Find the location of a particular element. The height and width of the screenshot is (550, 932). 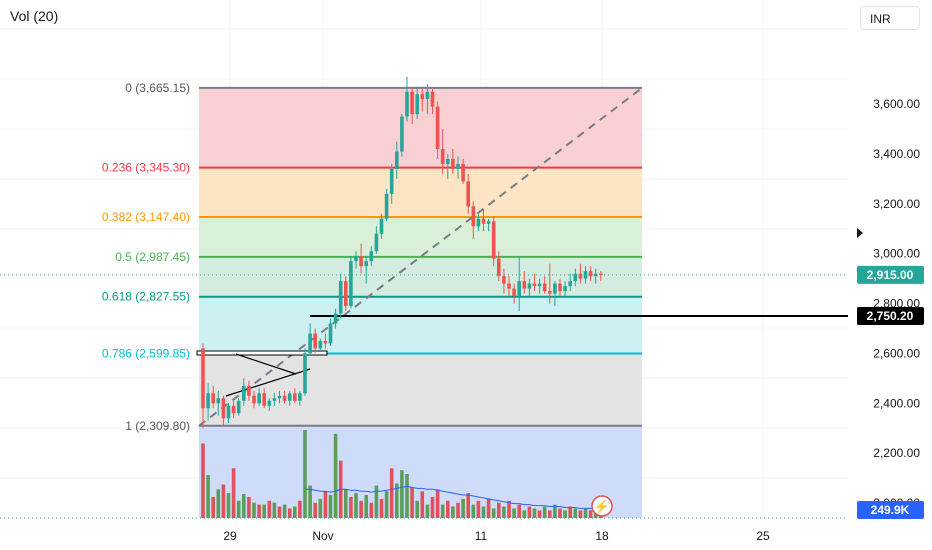

scale-marker-icon is located at coordinates (860, 233).